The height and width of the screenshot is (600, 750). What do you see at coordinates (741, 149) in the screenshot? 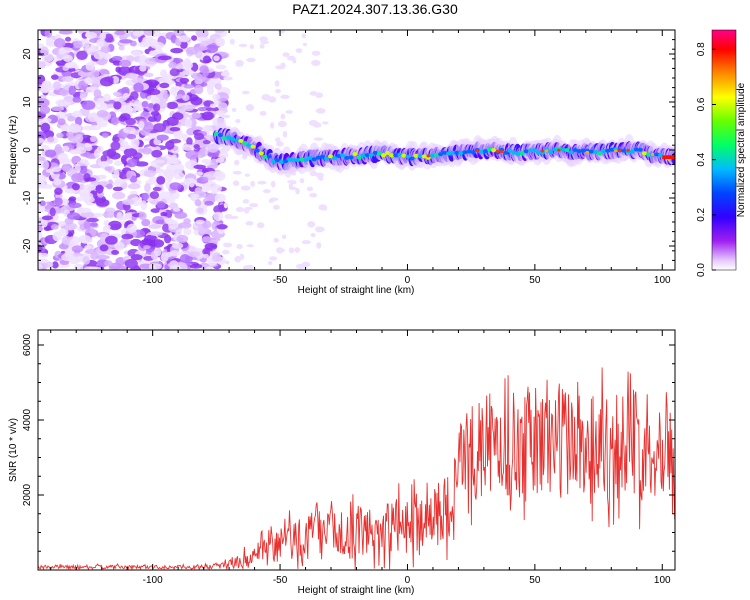
I see `colorbar-label: Normalized spectral amplitude` at bounding box center [741, 149].